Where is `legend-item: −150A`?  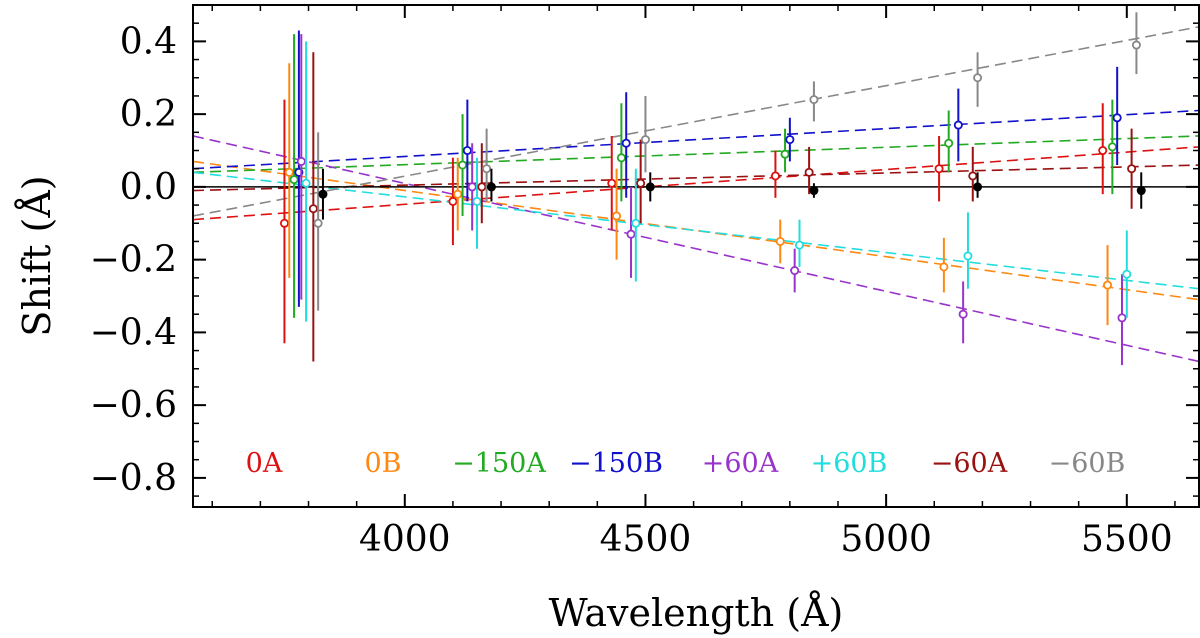
legend-item: −150A is located at coordinates (499, 463).